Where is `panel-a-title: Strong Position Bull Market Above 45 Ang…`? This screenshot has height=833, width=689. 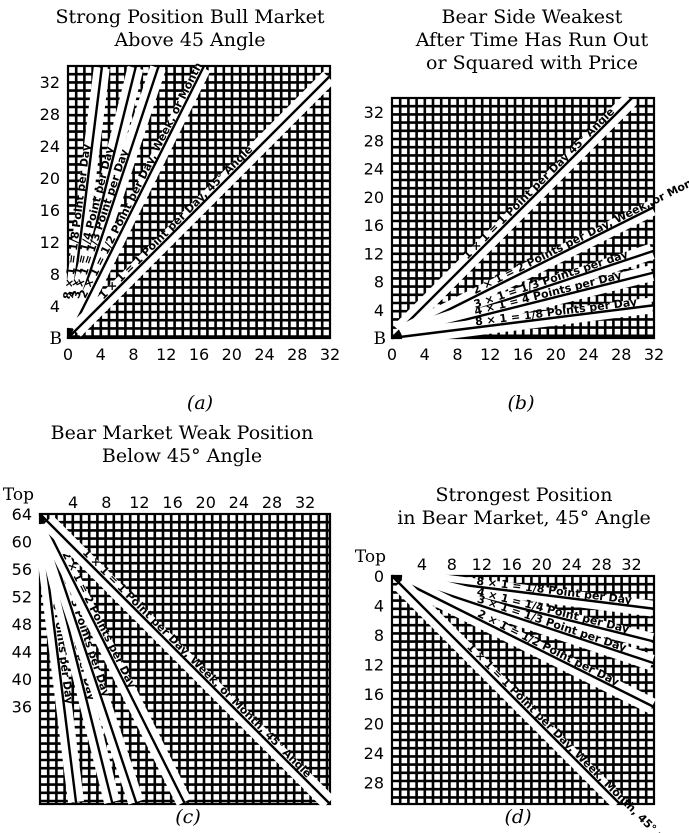
panel-a-title: Strong Position Bull Market Above 45 Ang… is located at coordinates (190, 29).